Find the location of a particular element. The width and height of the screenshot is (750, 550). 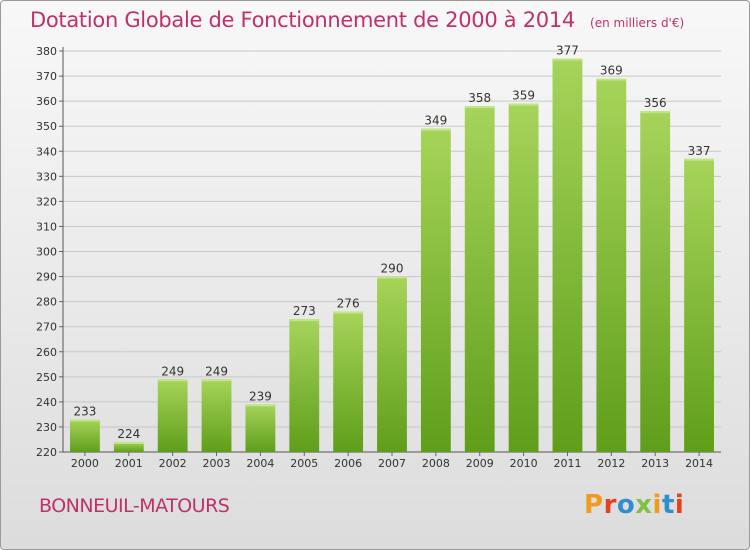

logo-letter: P is located at coordinates (594, 505).